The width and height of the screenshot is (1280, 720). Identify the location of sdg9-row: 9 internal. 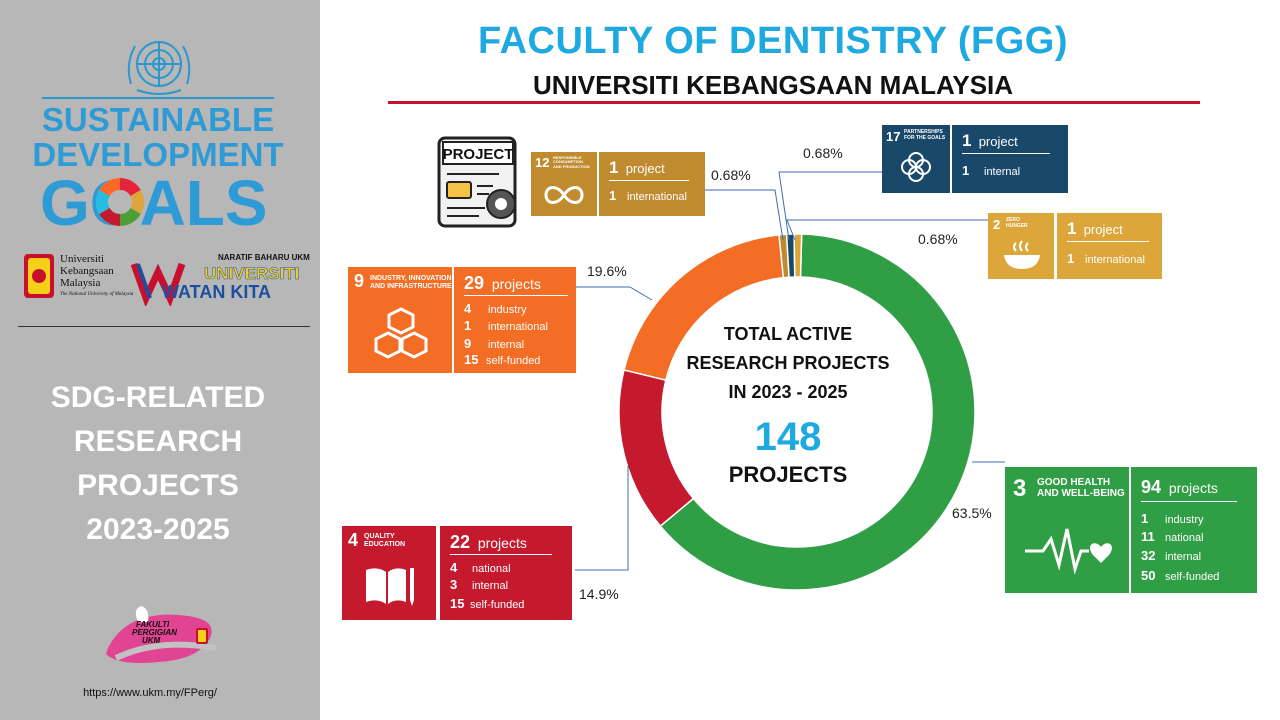
(494, 343).